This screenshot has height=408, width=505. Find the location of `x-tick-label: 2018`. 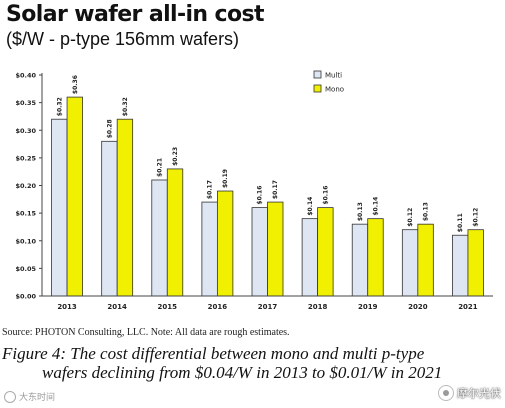

x-tick-label: 2018 is located at coordinates (318, 307).